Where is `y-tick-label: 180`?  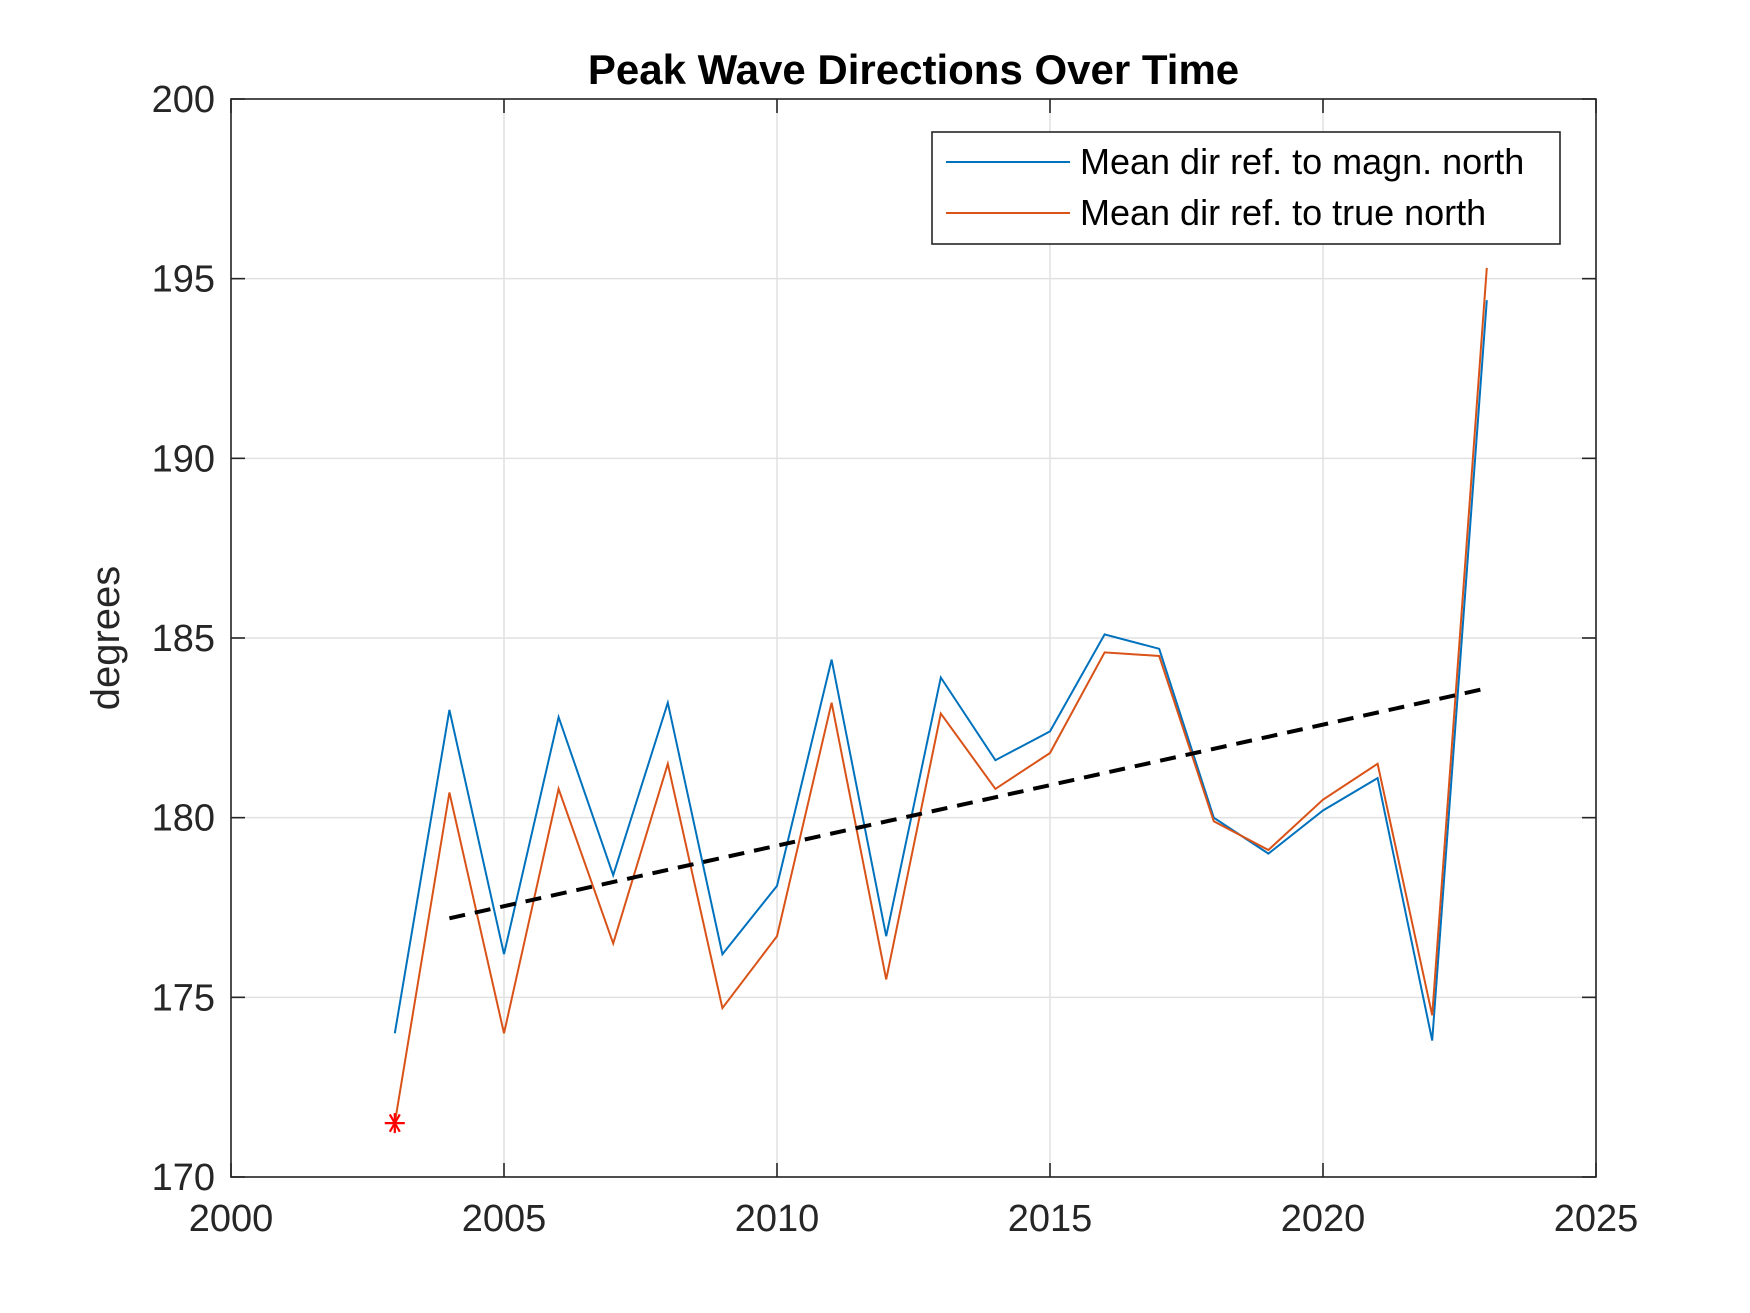
y-tick-label: 180 is located at coordinates (183, 819).